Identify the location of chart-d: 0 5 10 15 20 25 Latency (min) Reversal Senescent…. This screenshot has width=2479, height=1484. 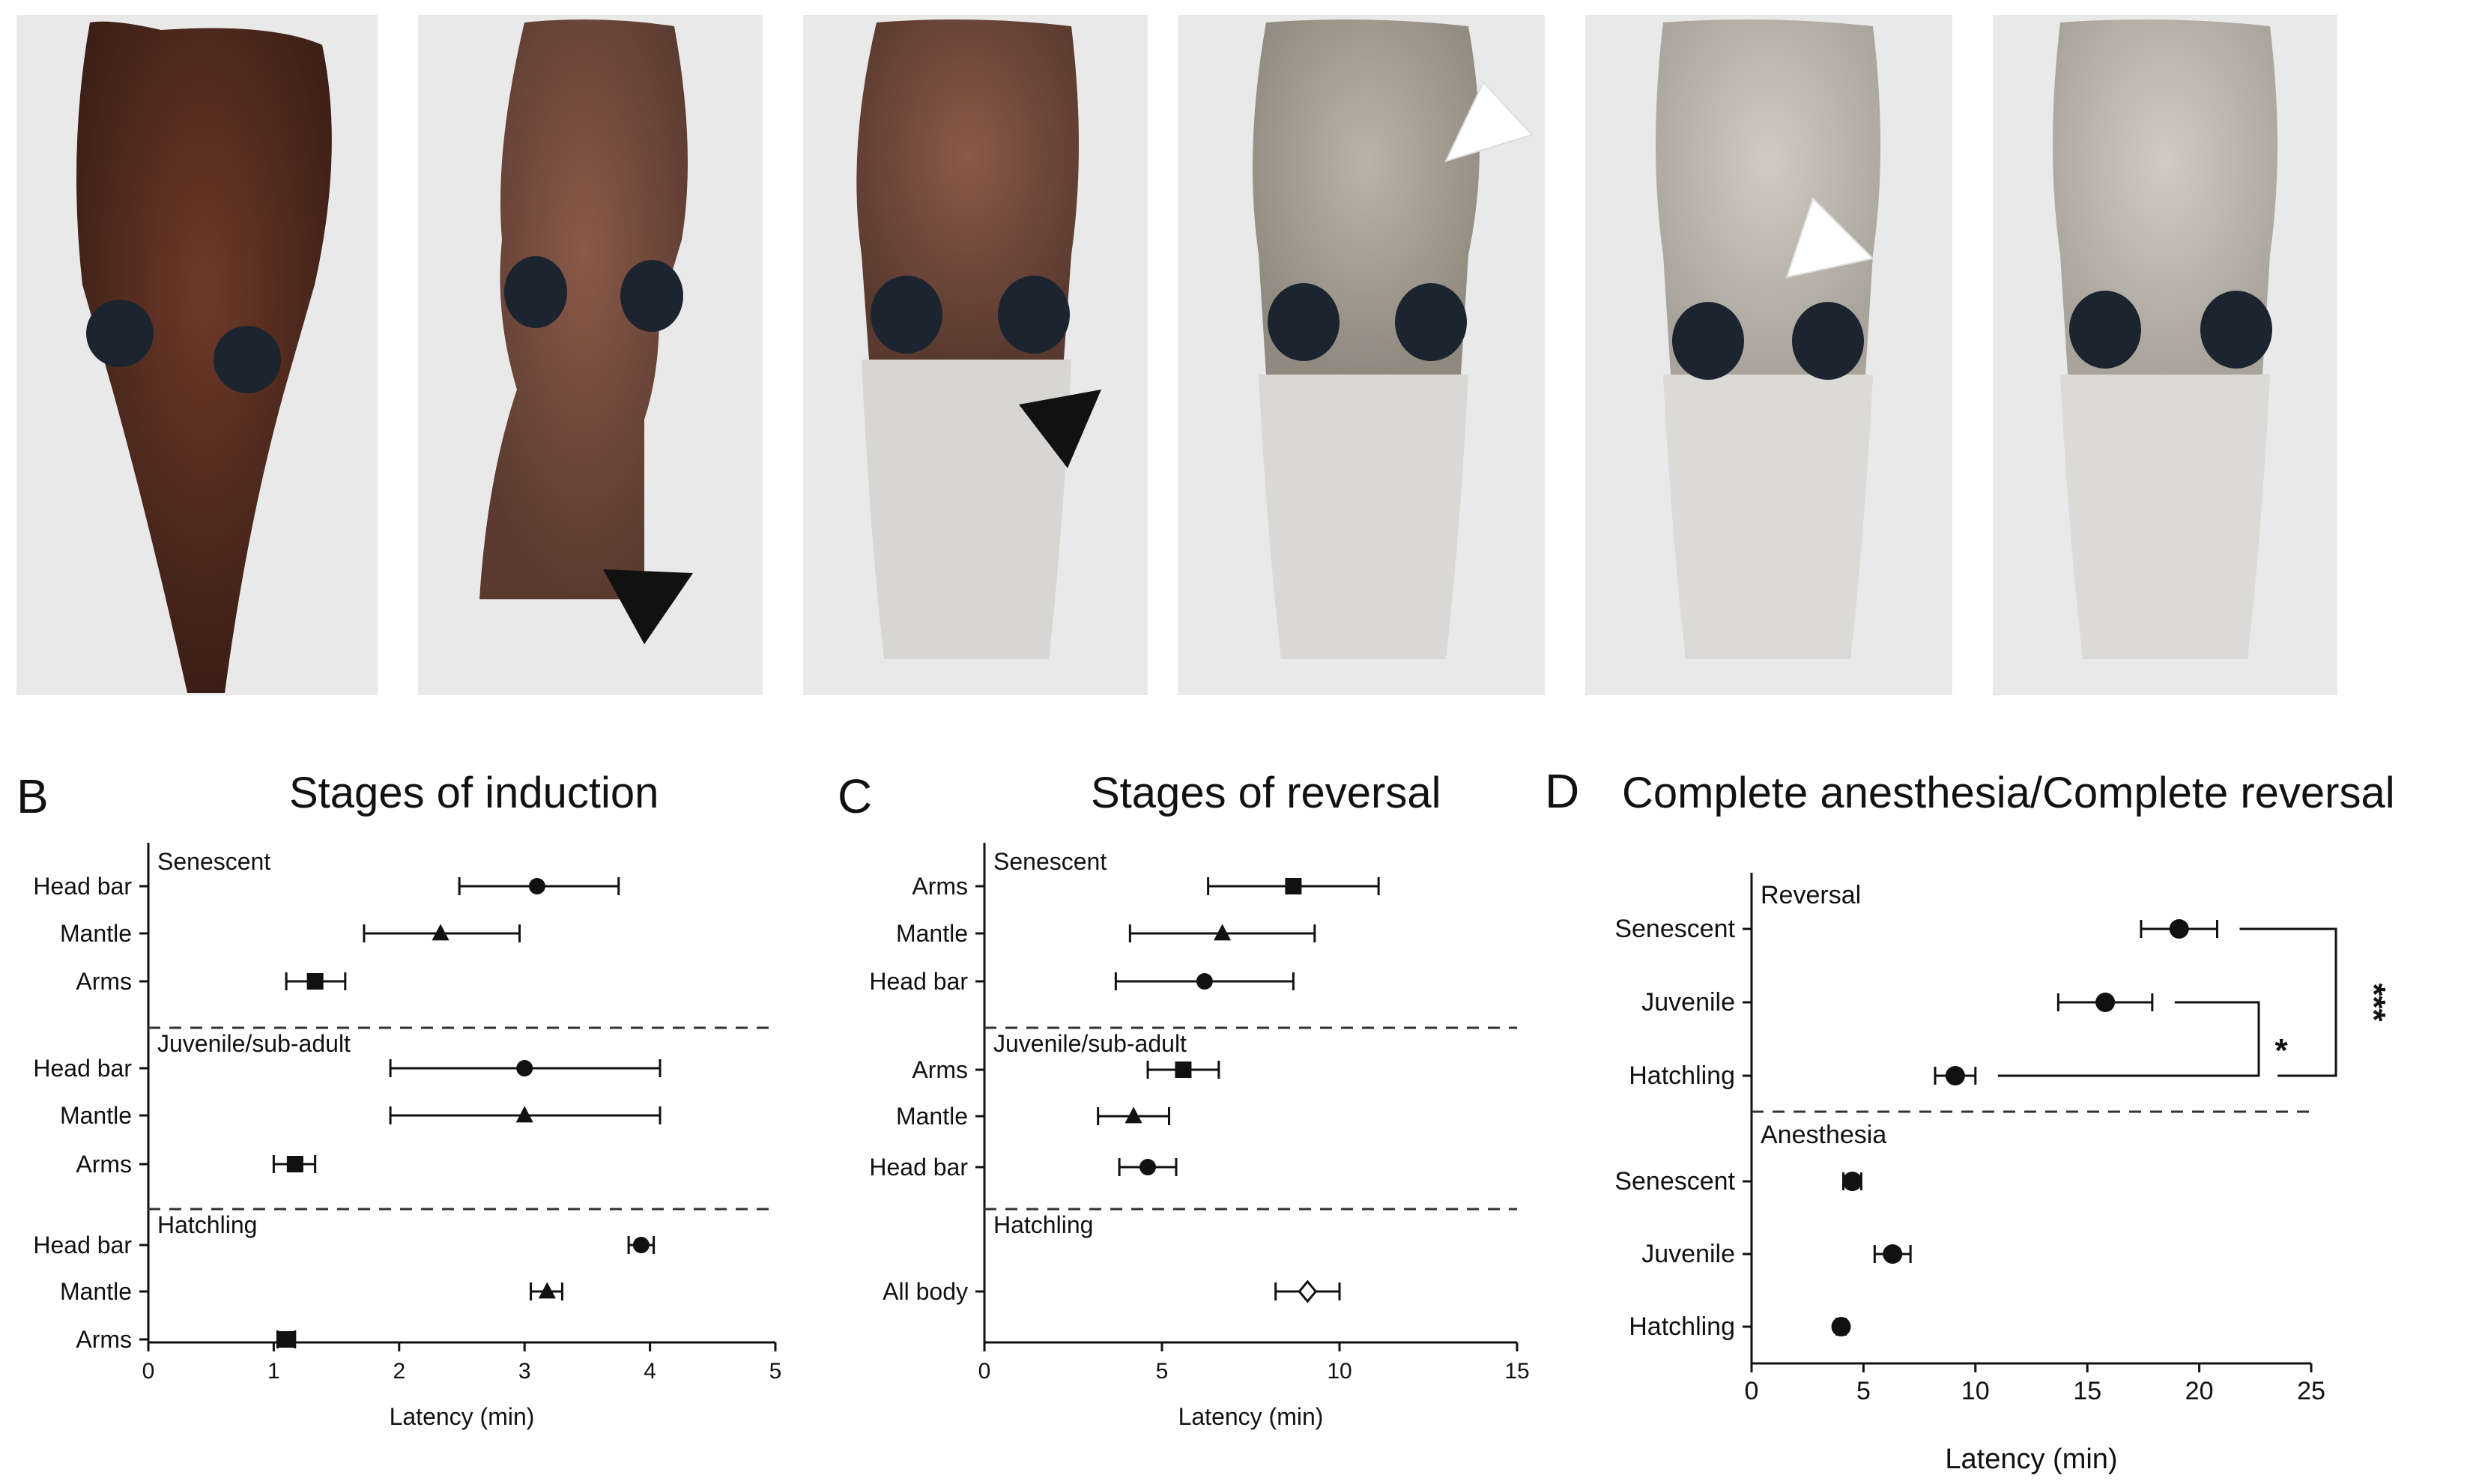
(2003, 1174).